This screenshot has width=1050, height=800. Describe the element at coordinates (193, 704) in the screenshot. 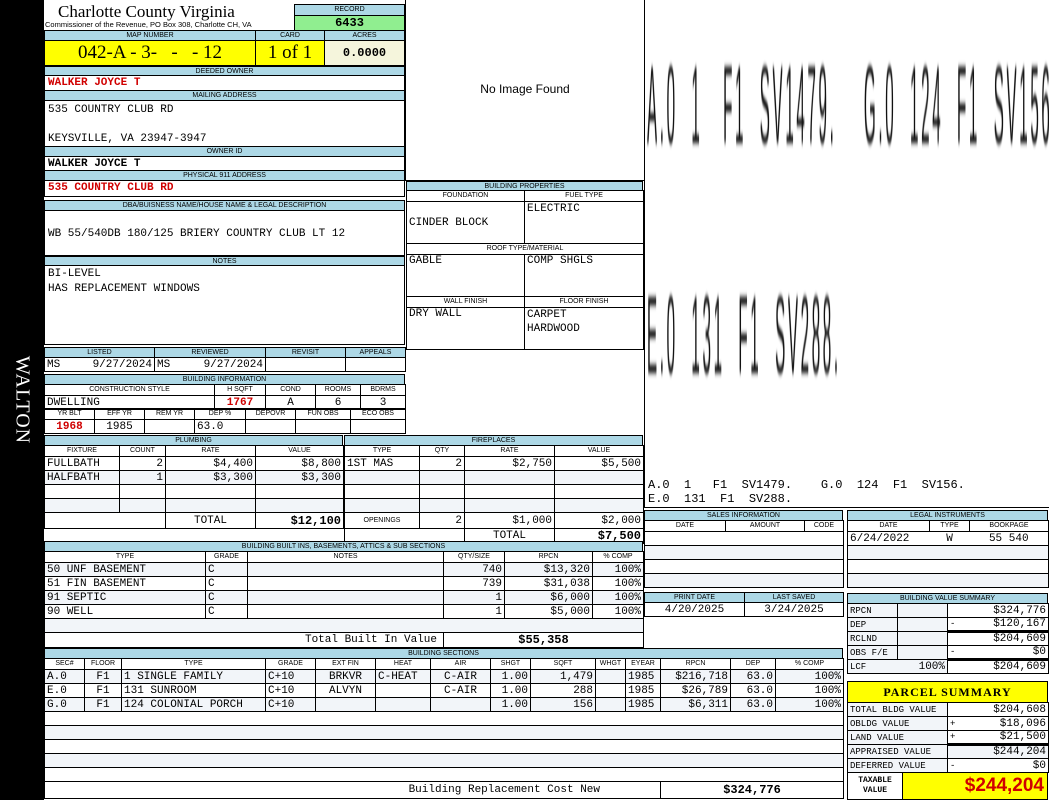

I see `section-type: 124 COLONIAL PORCH` at that location.